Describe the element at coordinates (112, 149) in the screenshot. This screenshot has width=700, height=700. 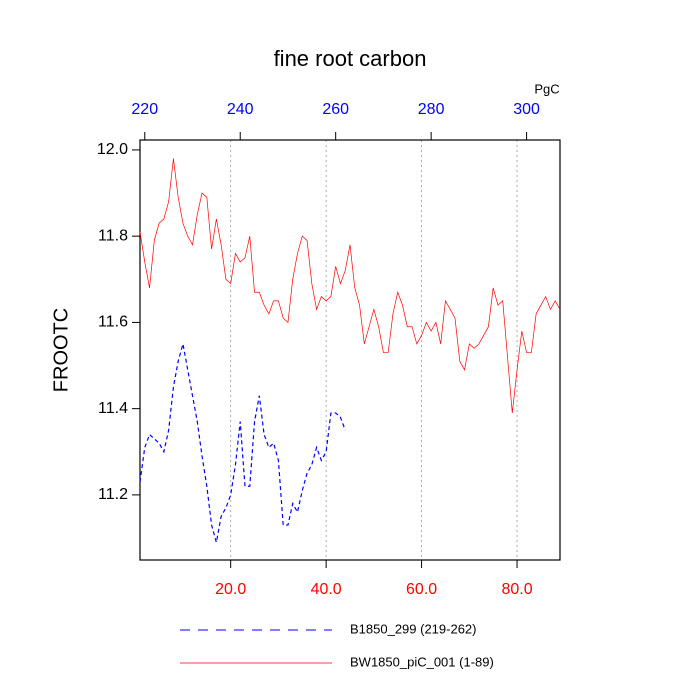
I see `y-tick-label: 12.0` at that location.